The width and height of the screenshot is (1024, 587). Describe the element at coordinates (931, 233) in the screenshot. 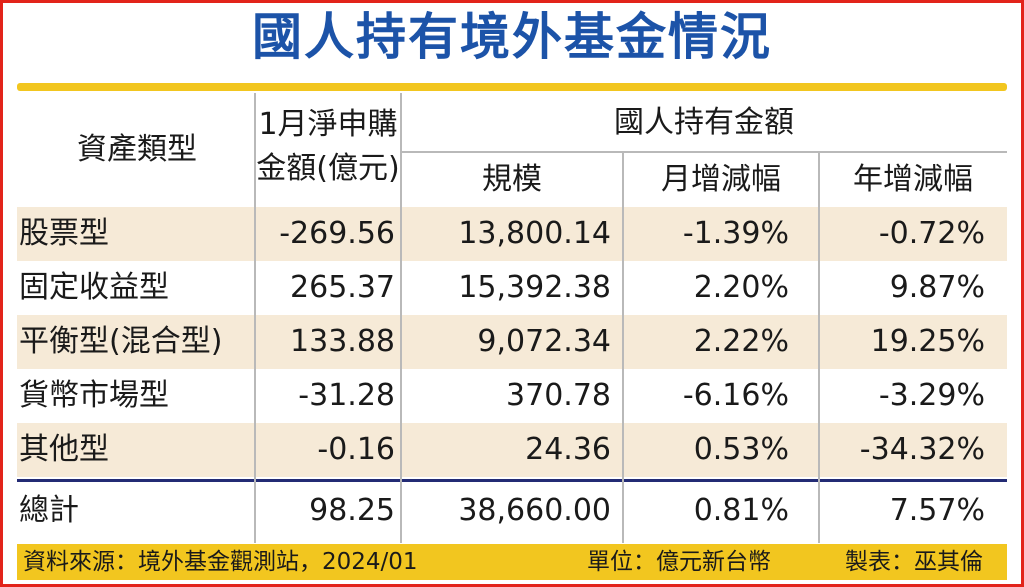

I see `cell-yearly-change: -0.72%` at that location.